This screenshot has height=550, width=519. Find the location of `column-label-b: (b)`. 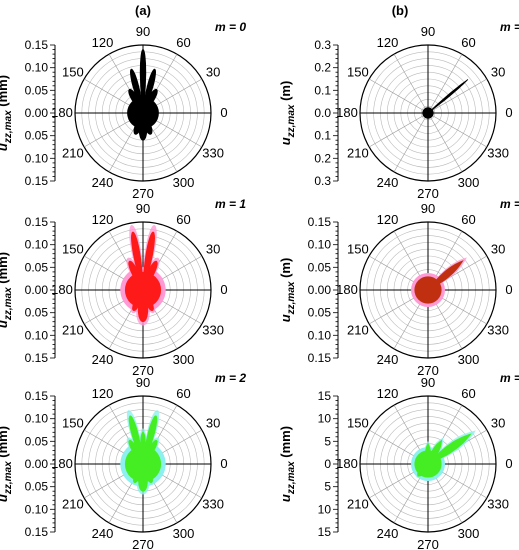

column-label-b: (b) is located at coordinates (400, 10).